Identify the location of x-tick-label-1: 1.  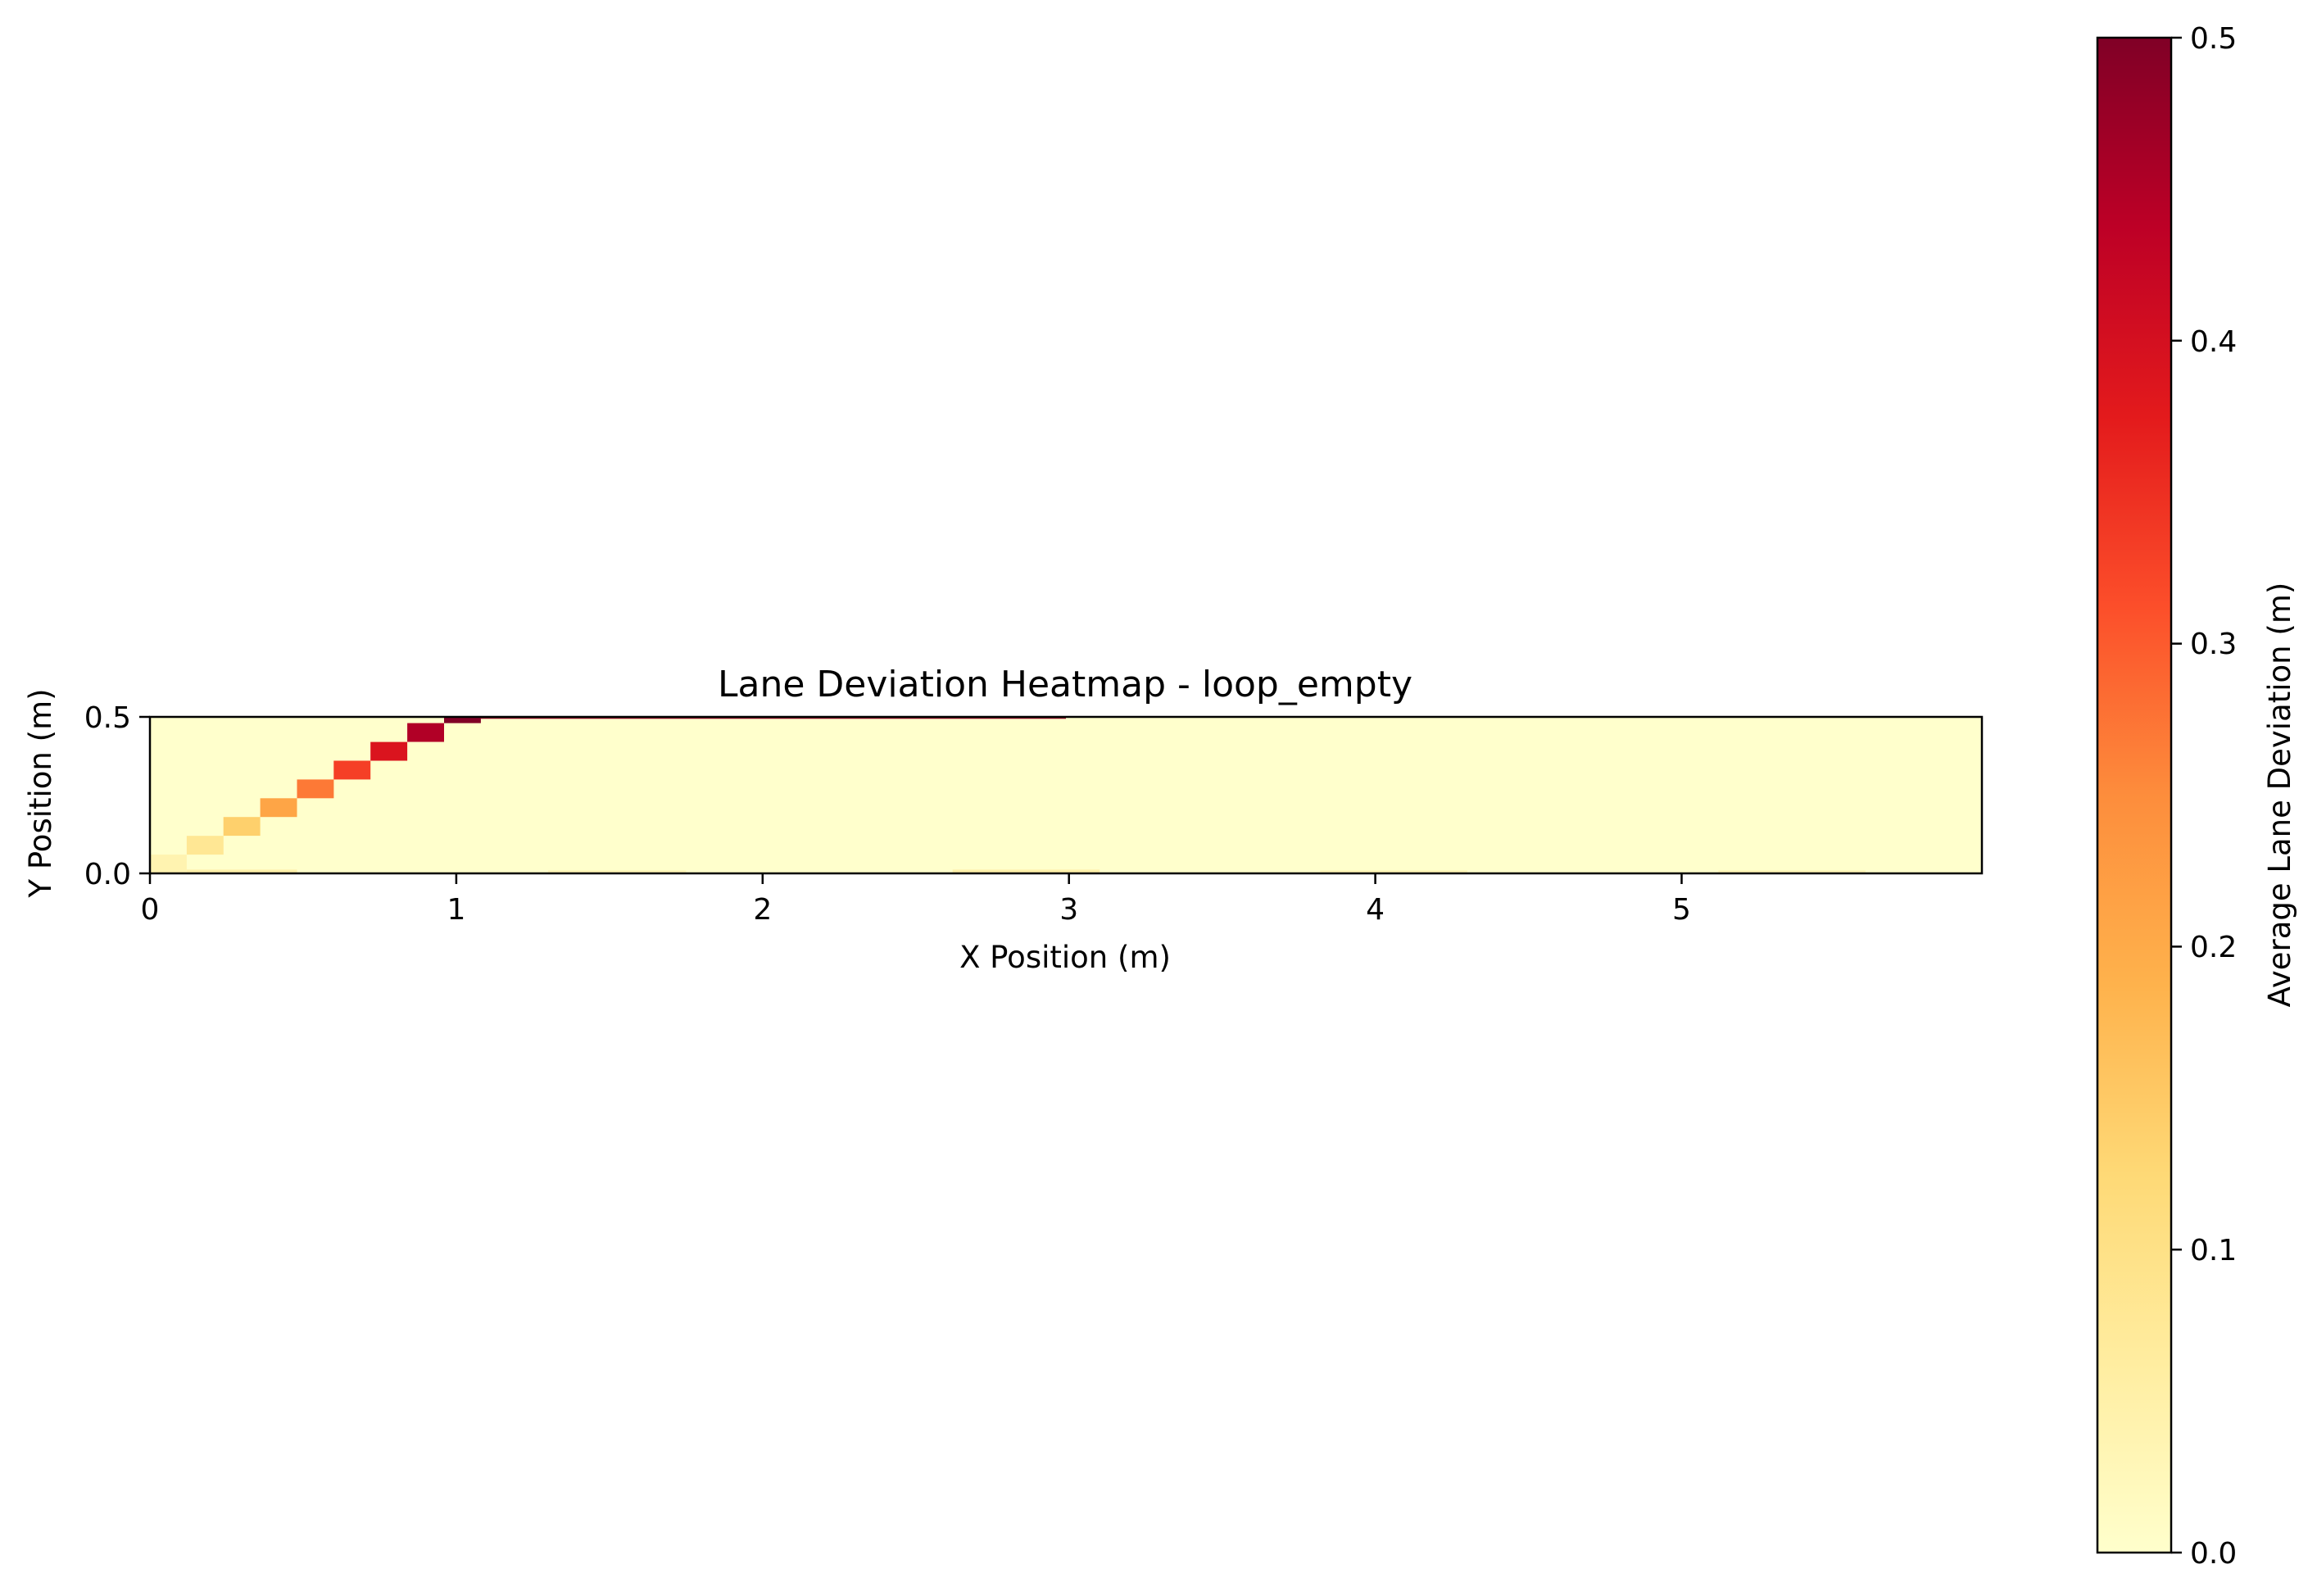
(456, 910).